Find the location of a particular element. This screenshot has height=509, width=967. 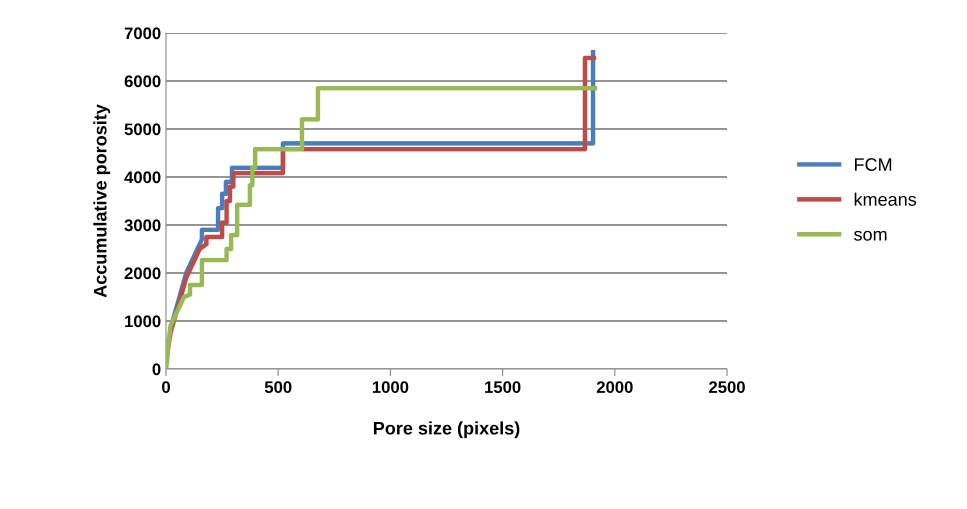

x-tick-label: 2000 is located at coordinates (614, 387).